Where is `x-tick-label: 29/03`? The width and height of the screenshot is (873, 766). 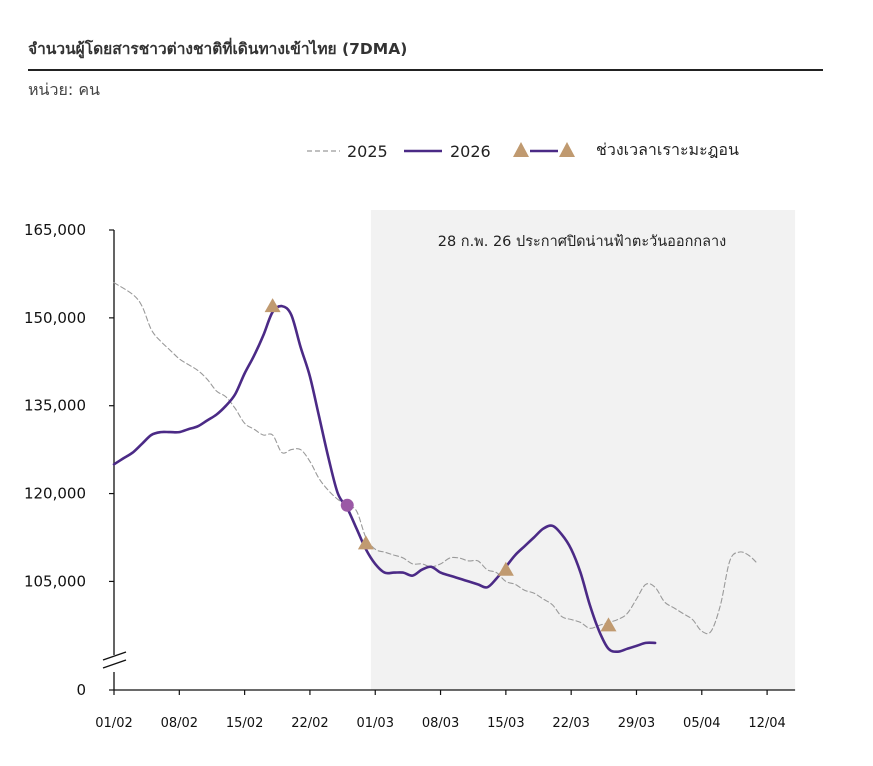
x-tick-label: 29/03 is located at coordinates (636, 723).